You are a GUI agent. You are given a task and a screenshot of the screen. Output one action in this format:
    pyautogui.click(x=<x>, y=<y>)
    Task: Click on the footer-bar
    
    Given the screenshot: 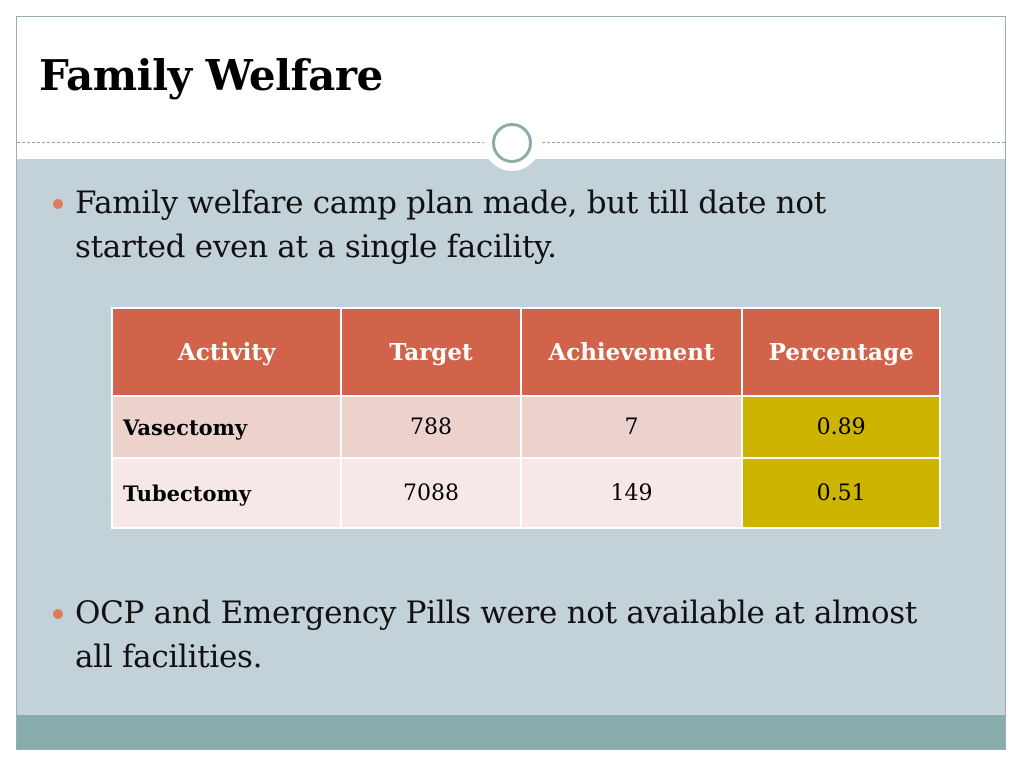 What is the action you would take?
    pyautogui.click(x=511, y=732)
    